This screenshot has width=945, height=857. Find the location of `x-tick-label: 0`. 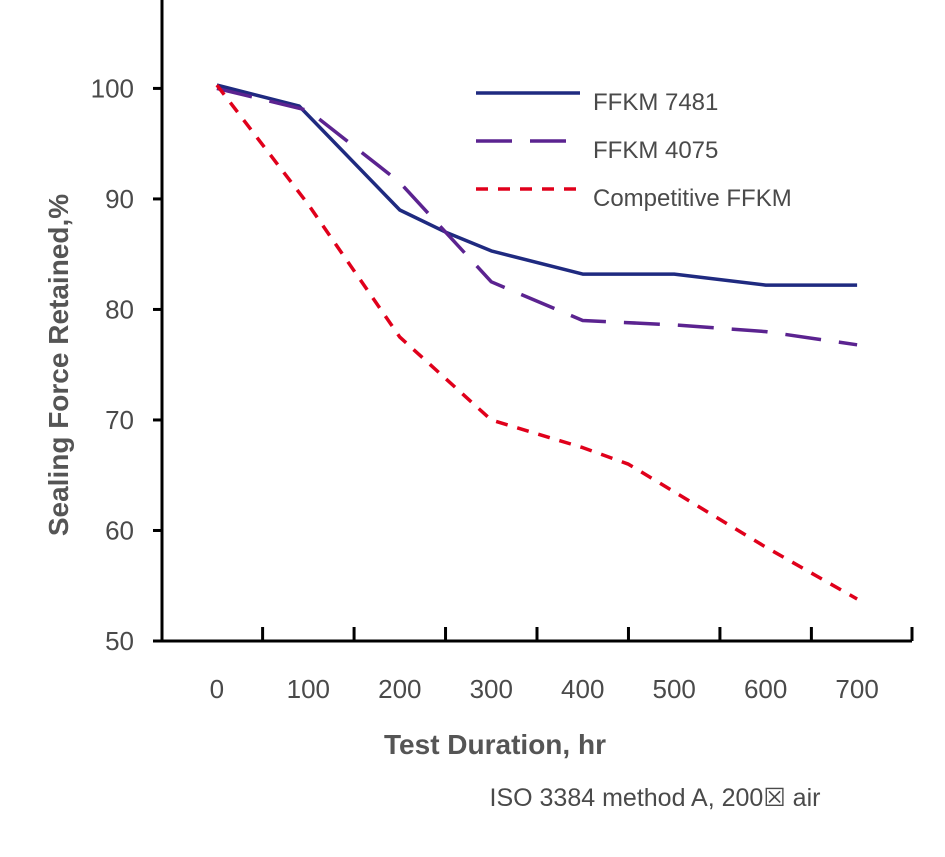

x-tick-label: 0 is located at coordinates (217, 689).